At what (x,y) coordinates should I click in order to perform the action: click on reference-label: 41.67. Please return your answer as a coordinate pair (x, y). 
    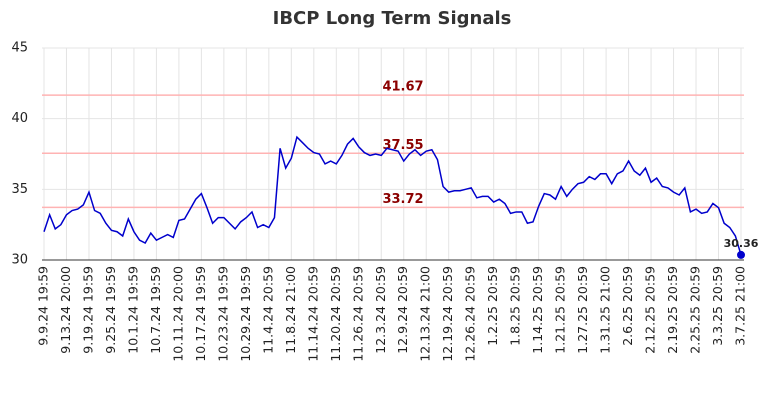
    Looking at the image, I should click on (402, 87).